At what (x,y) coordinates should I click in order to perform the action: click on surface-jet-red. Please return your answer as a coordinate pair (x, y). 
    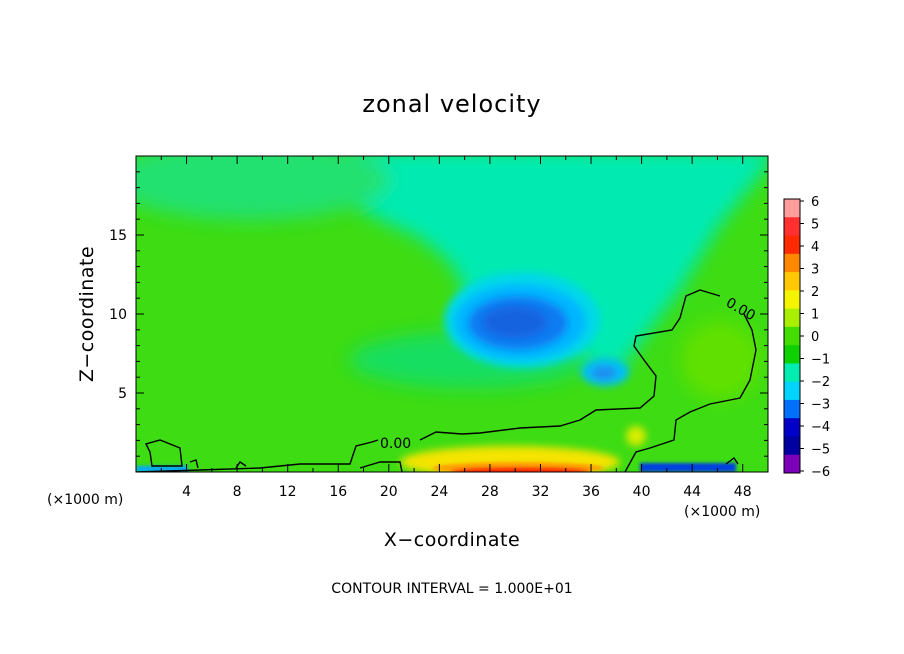
    Looking at the image, I should click on (520, 469).